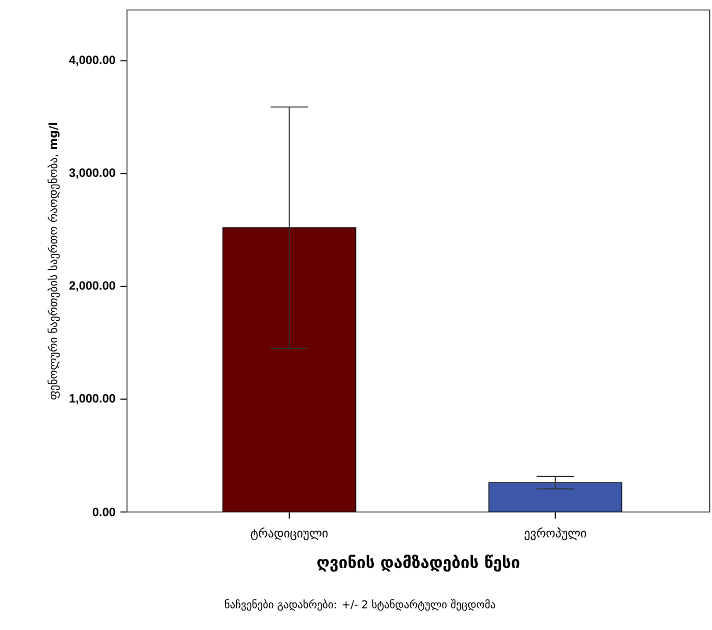  Describe the element at coordinates (360, 605) in the screenshot. I see `text: ნაჩვენები გადახრები: +/- 2 სტანდარტული შეცდომა` at that location.